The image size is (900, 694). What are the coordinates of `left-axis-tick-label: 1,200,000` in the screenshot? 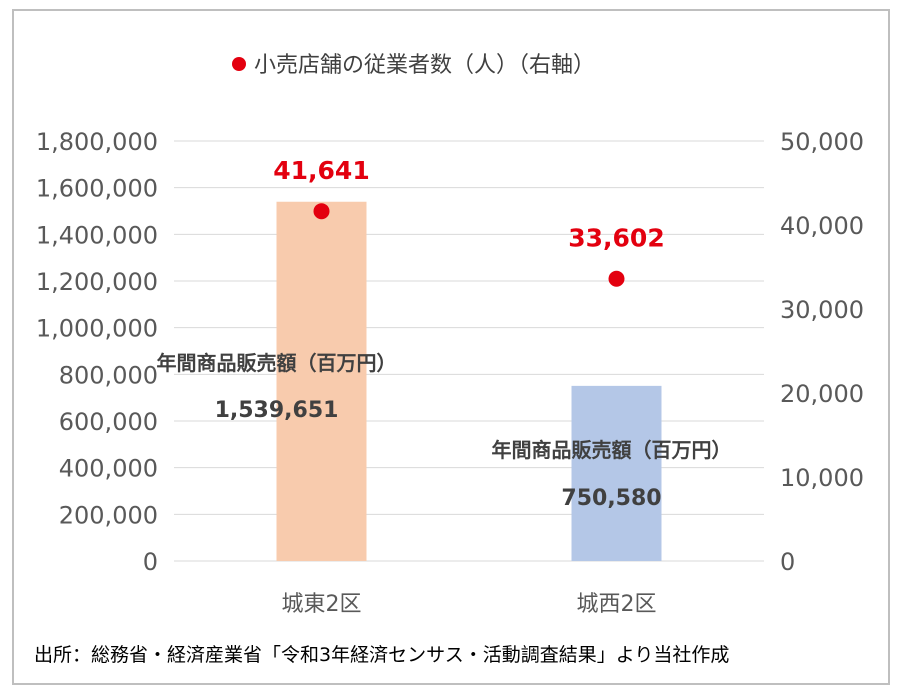 It's located at (97, 282).